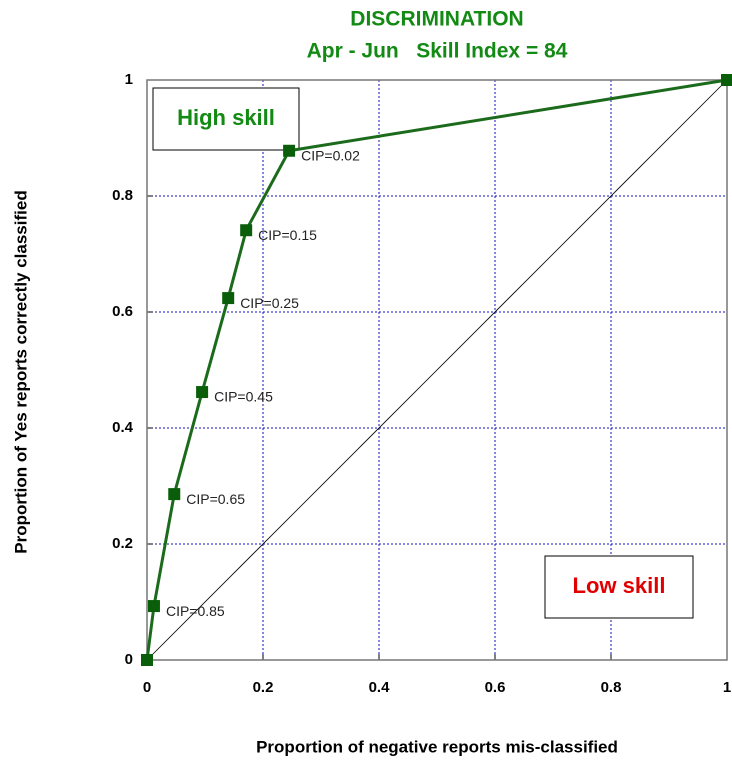 This screenshot has height=762, width=732. Describe the element at coordinates (436, 19) in the screenshot. I see `chart-title: DISCRIMINATION` at that location.